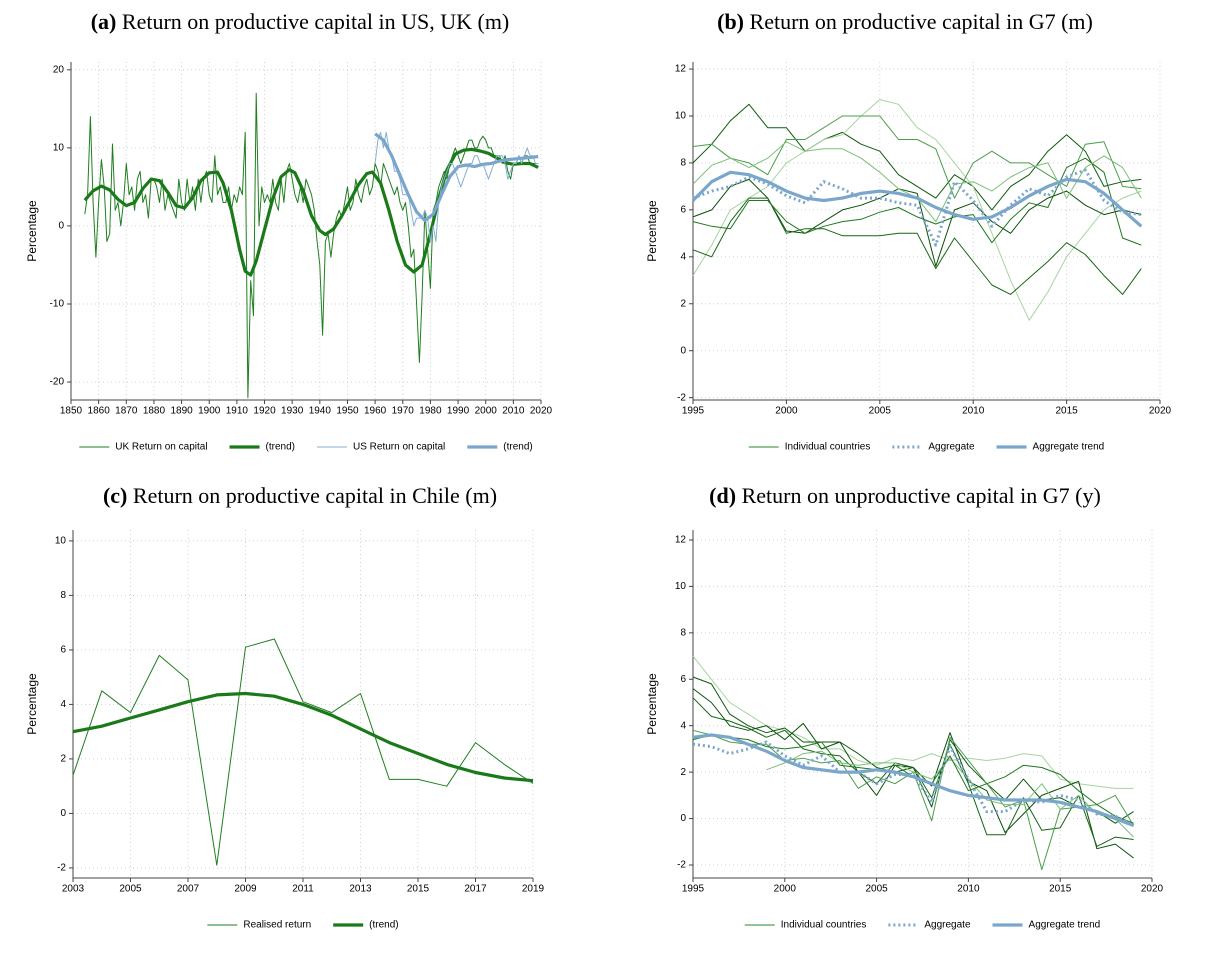  I want to click on panel-label: (c), so click(115, 495).